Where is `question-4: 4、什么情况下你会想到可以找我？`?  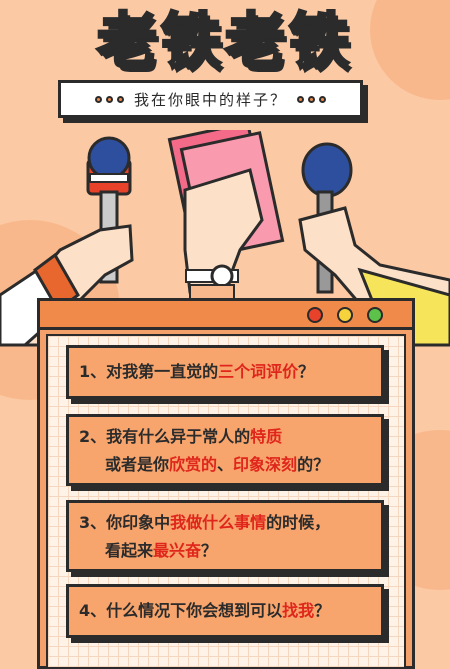
question-4: 4、什么情况下你会想到可以找我？ is located at coordinates (225, 611).